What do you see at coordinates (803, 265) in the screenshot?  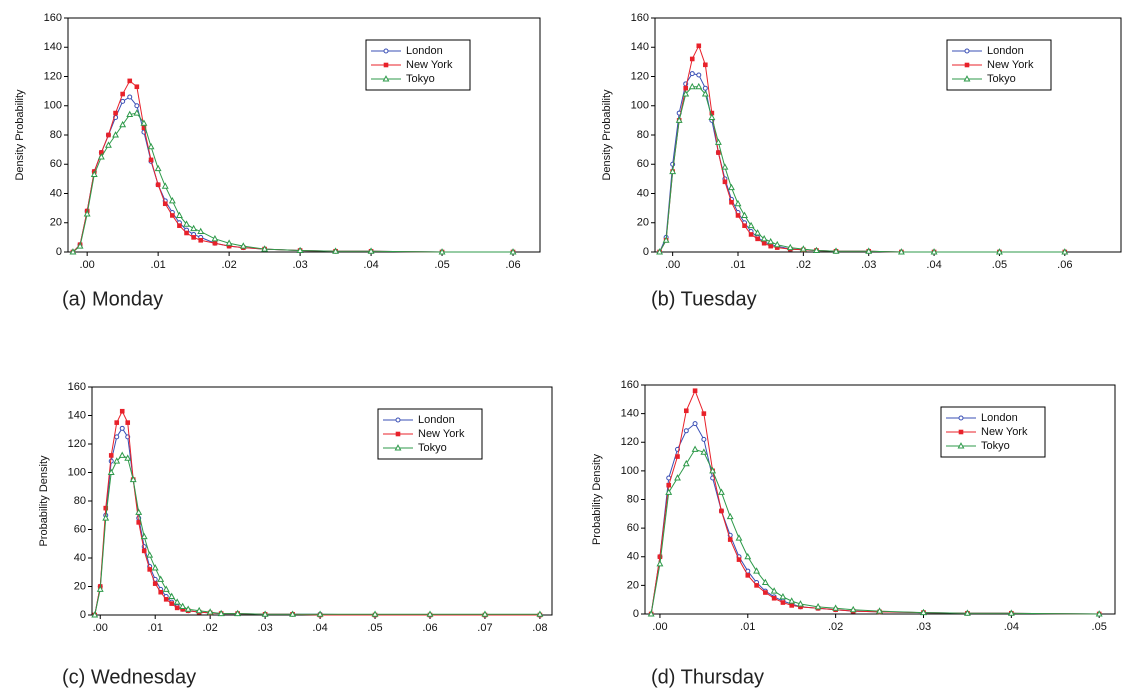 I see `x-tick-label: .02` at bounding box center [803, 265].